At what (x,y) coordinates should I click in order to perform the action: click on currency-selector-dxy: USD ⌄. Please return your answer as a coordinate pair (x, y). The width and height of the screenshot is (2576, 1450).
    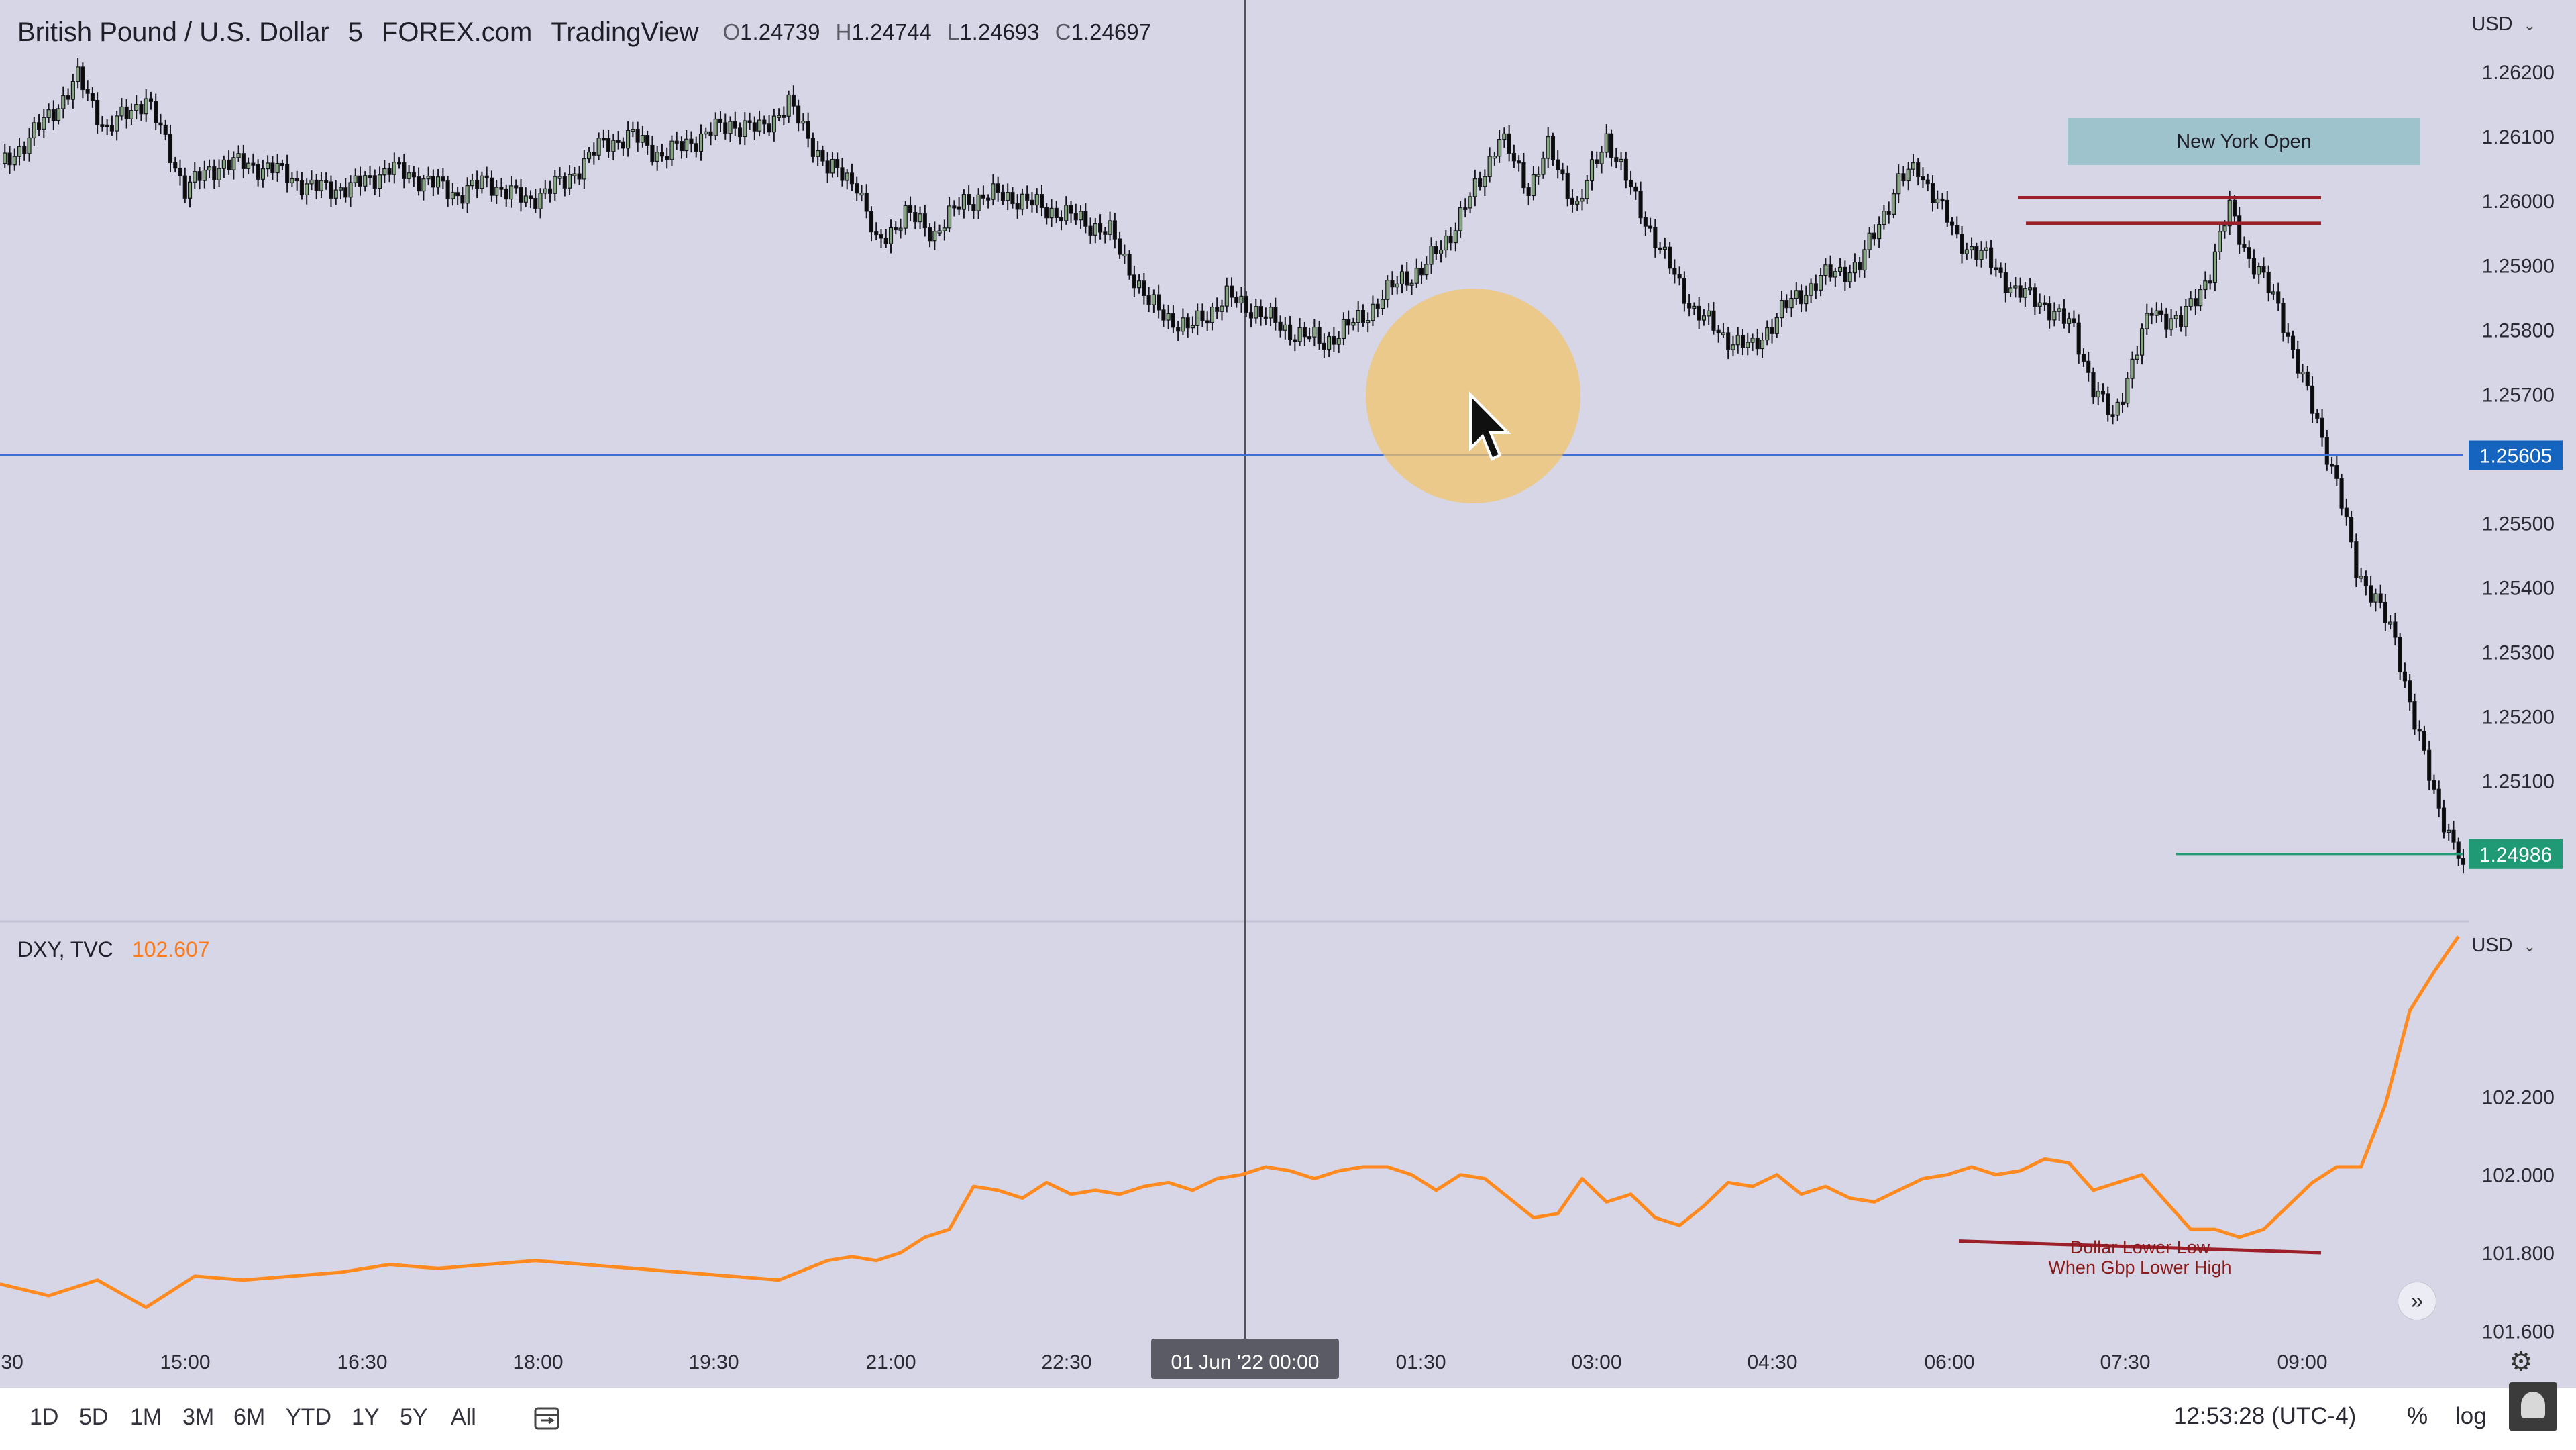
    Looking at the image, I should click on (2503, 946).